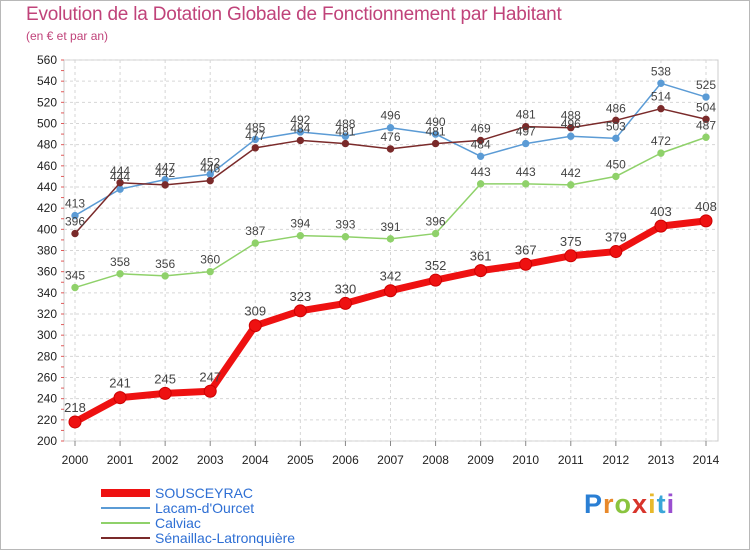 The width and height of the screenshot is (750, 550). I want to click on data-label: 496, so click(390, 116).